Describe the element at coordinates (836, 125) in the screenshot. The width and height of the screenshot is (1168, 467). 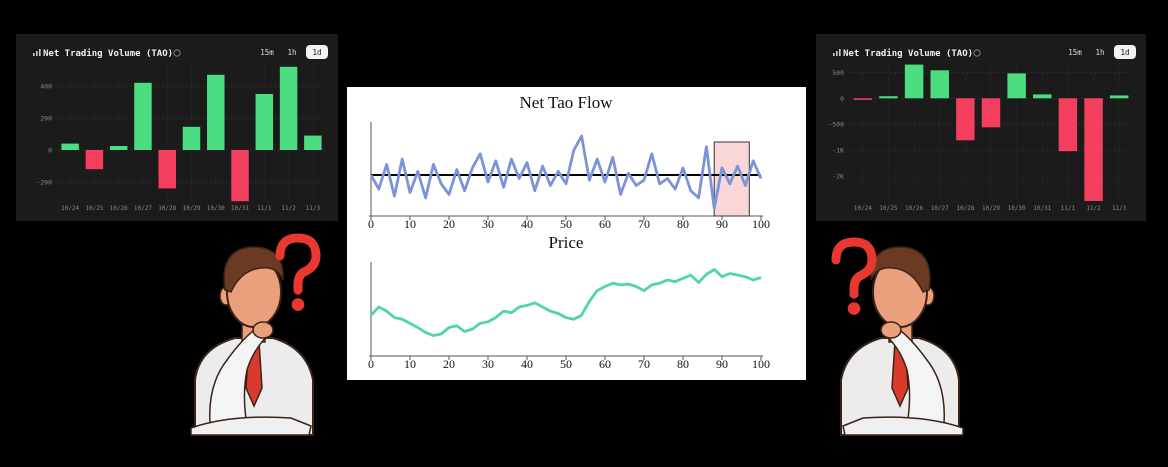
I see `y-tick-label: -500` at that location.